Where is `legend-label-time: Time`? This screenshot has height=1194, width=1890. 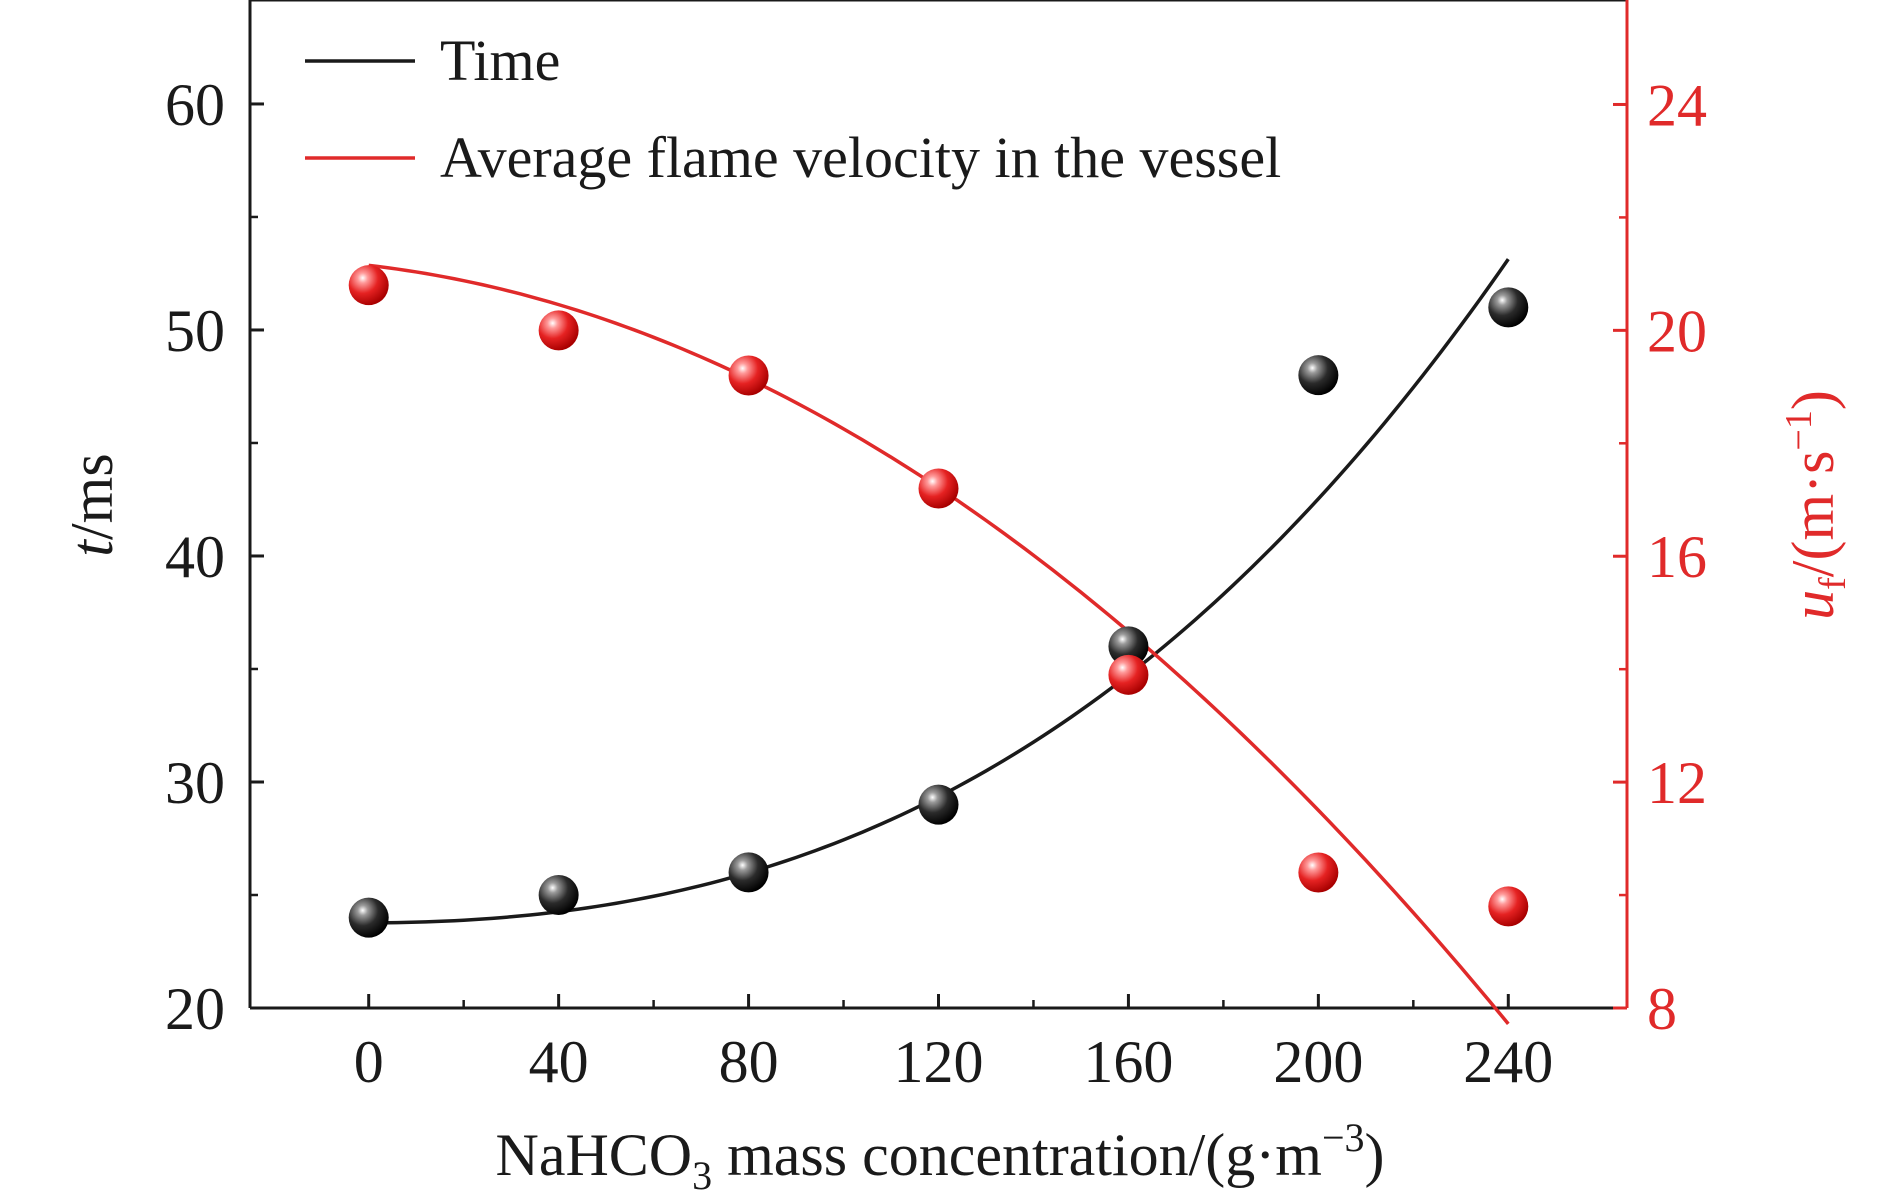
legend-label-time: Time is located at coordinates (500, 60).